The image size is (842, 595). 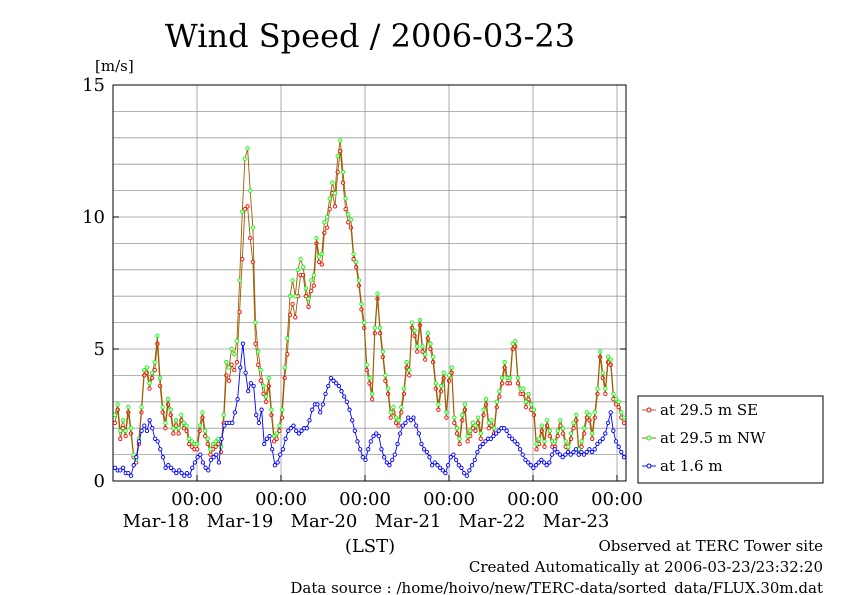 What do you see at coordinates (730, 439) in the screenshot?
I see `legend: at 29.5 m SE at 29.5 m NW at 1.6 m` at bounding box center [730, 439].